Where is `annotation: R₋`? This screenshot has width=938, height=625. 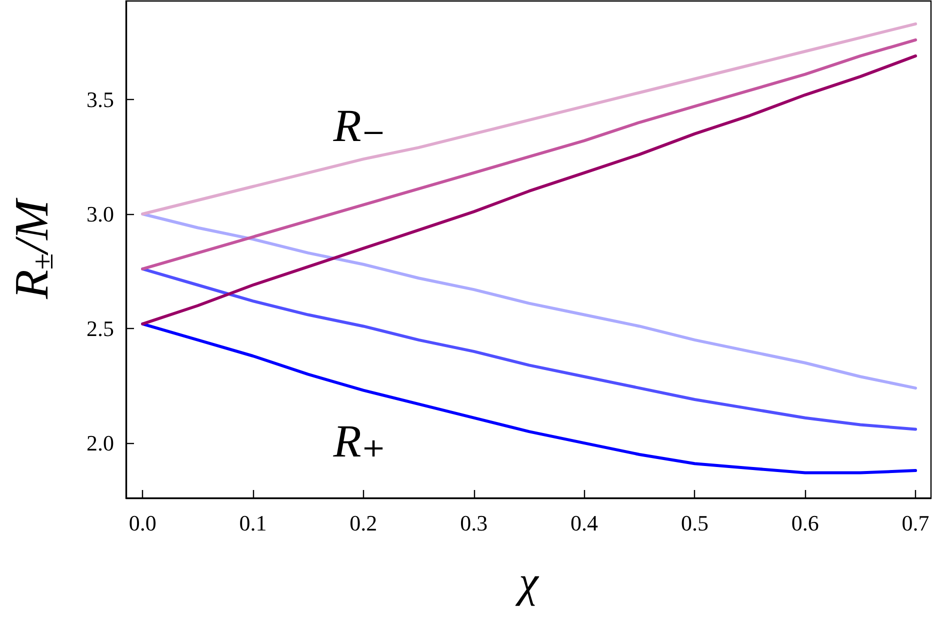
annotation: R₋ is located at coordinates (359, 125).